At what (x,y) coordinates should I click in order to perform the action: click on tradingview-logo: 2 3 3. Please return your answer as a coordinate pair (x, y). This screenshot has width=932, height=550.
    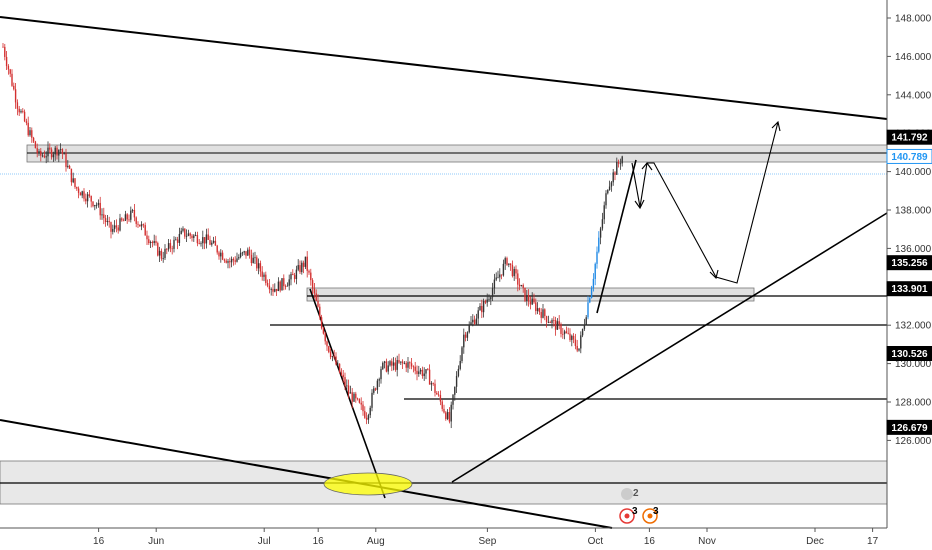
    Looking at the image, I should click on (639, 506).